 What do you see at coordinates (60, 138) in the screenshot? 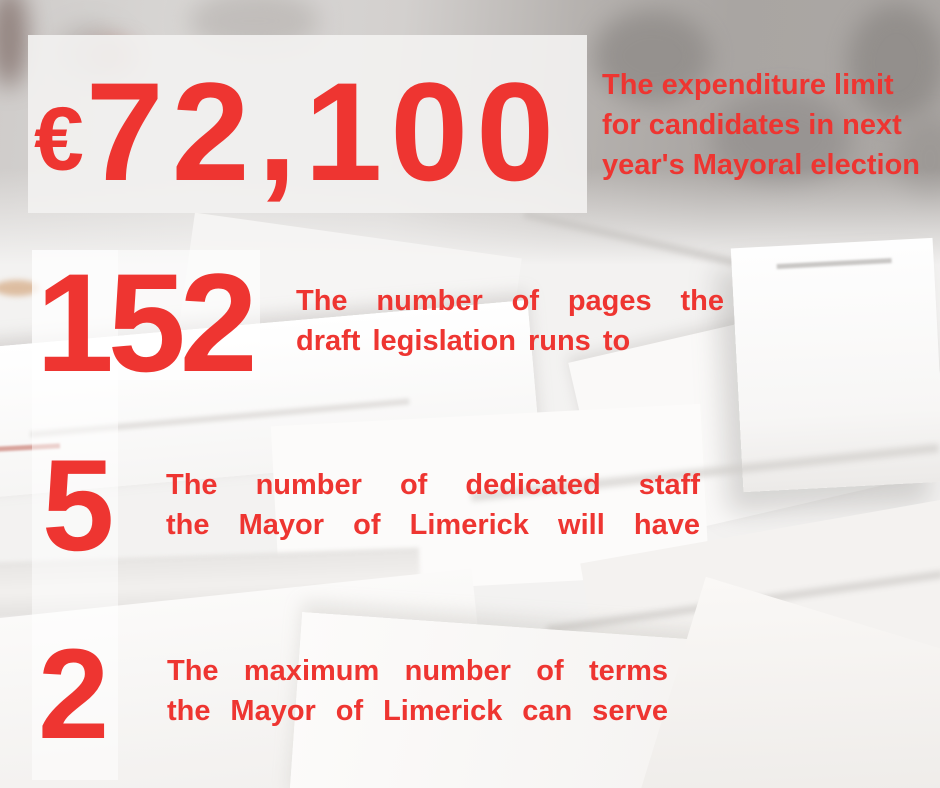
I see `currency-symbol: €` at bounding box center [60, 138].